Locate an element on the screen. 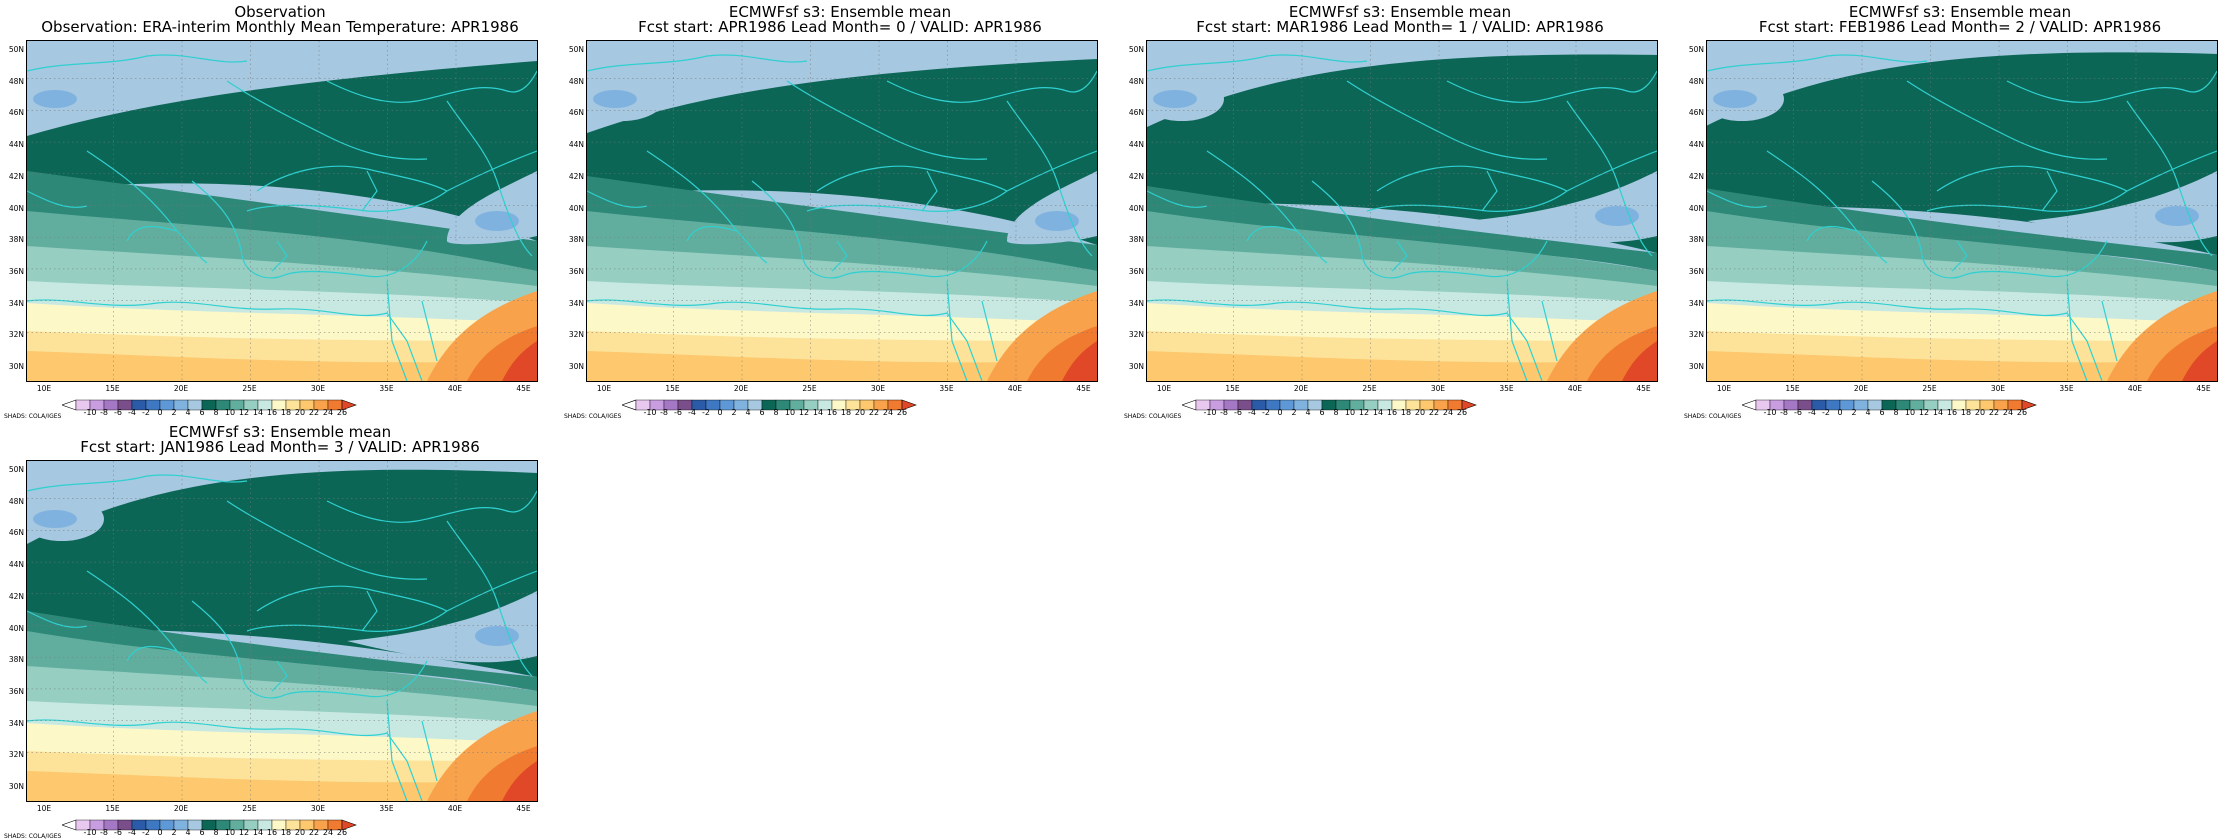 This screenshot has width=2240, height=840. colorbar-tick-label: 16 is located at coordinates (1952, 412).